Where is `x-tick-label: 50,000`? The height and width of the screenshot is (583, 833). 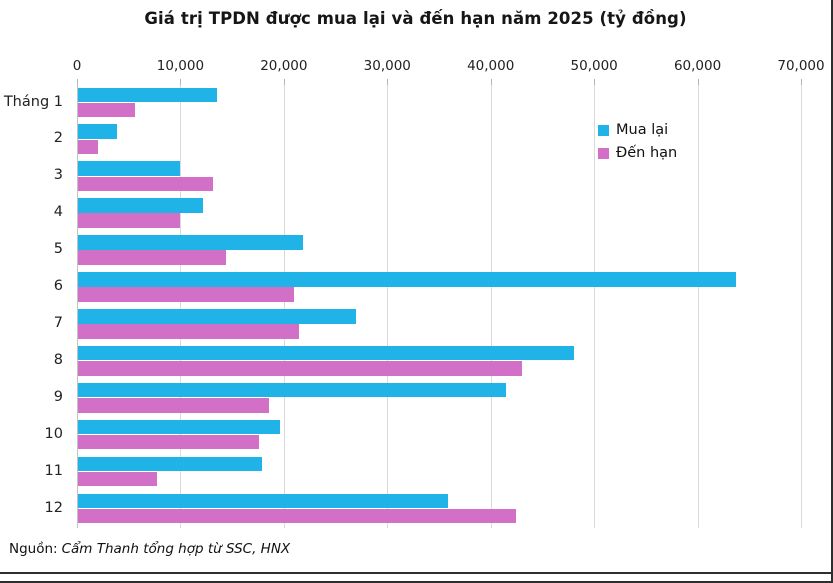 x-tick-label: 50,000 is located at coordinates (594, 66).